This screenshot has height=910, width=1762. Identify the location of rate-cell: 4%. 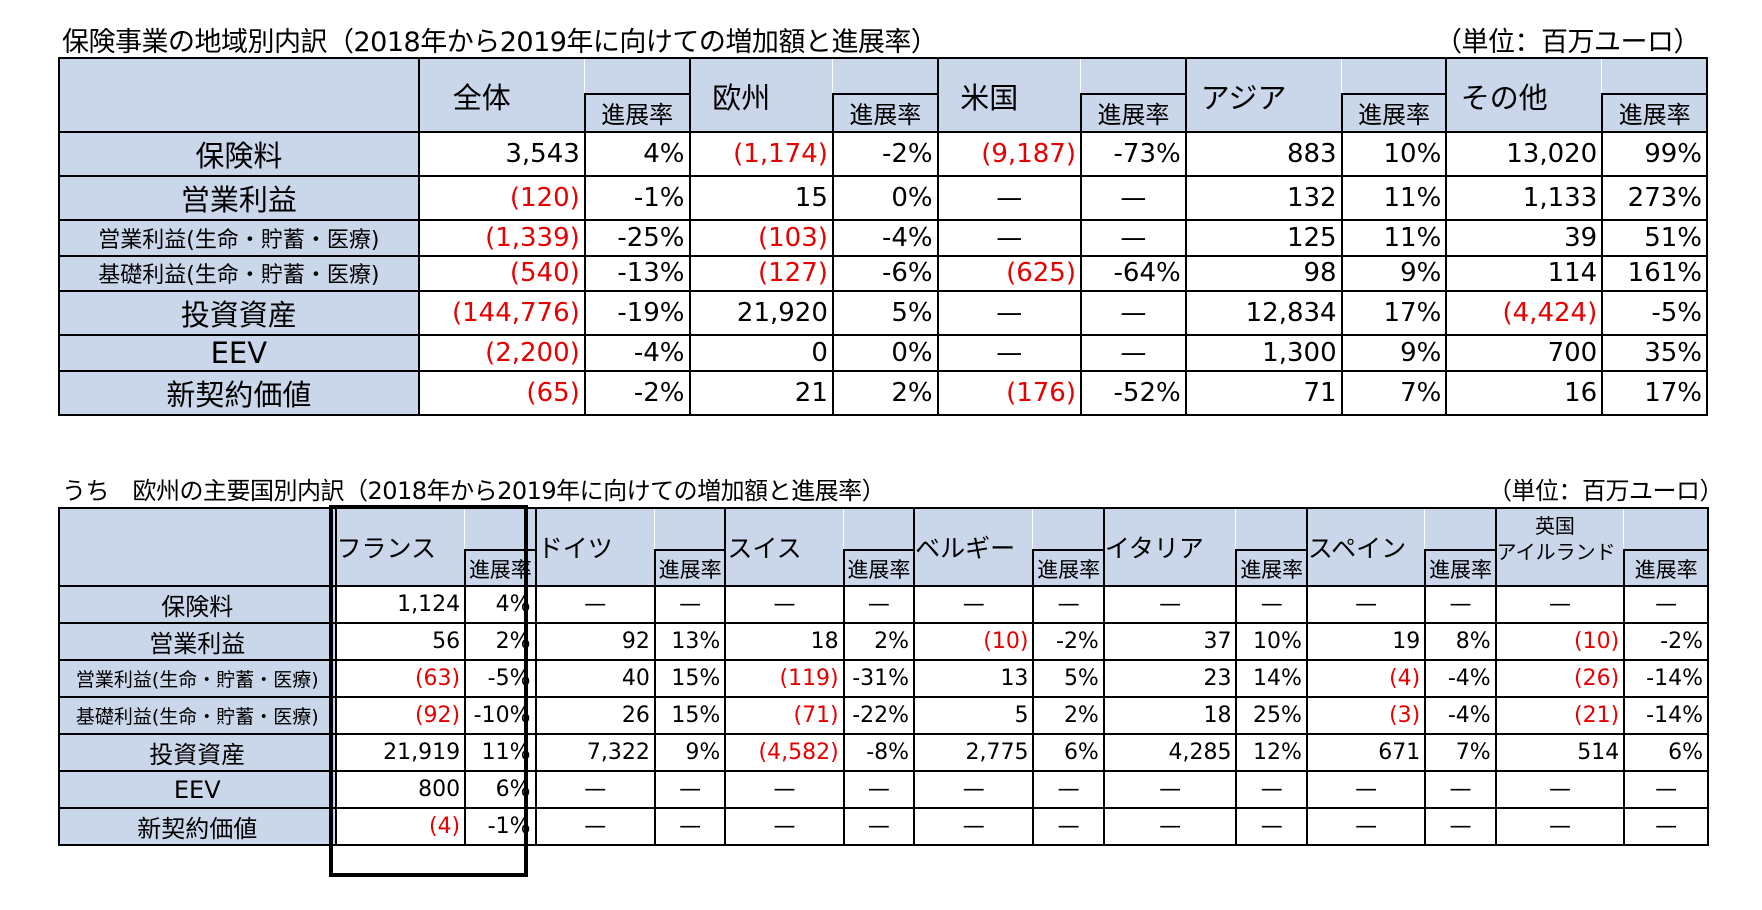
(500, 604).